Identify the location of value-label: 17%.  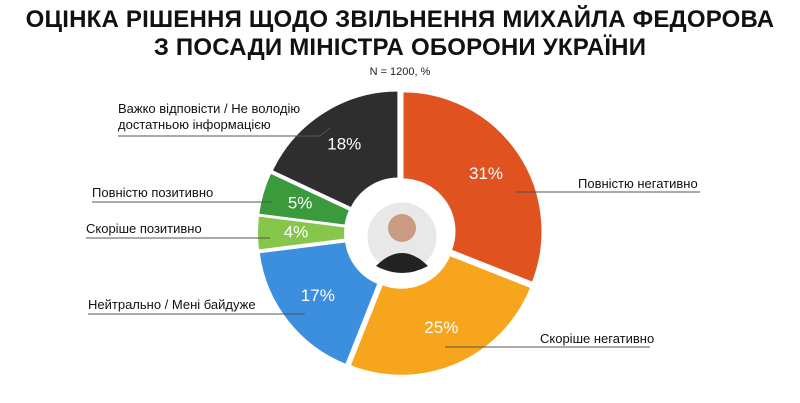
(318, 295).